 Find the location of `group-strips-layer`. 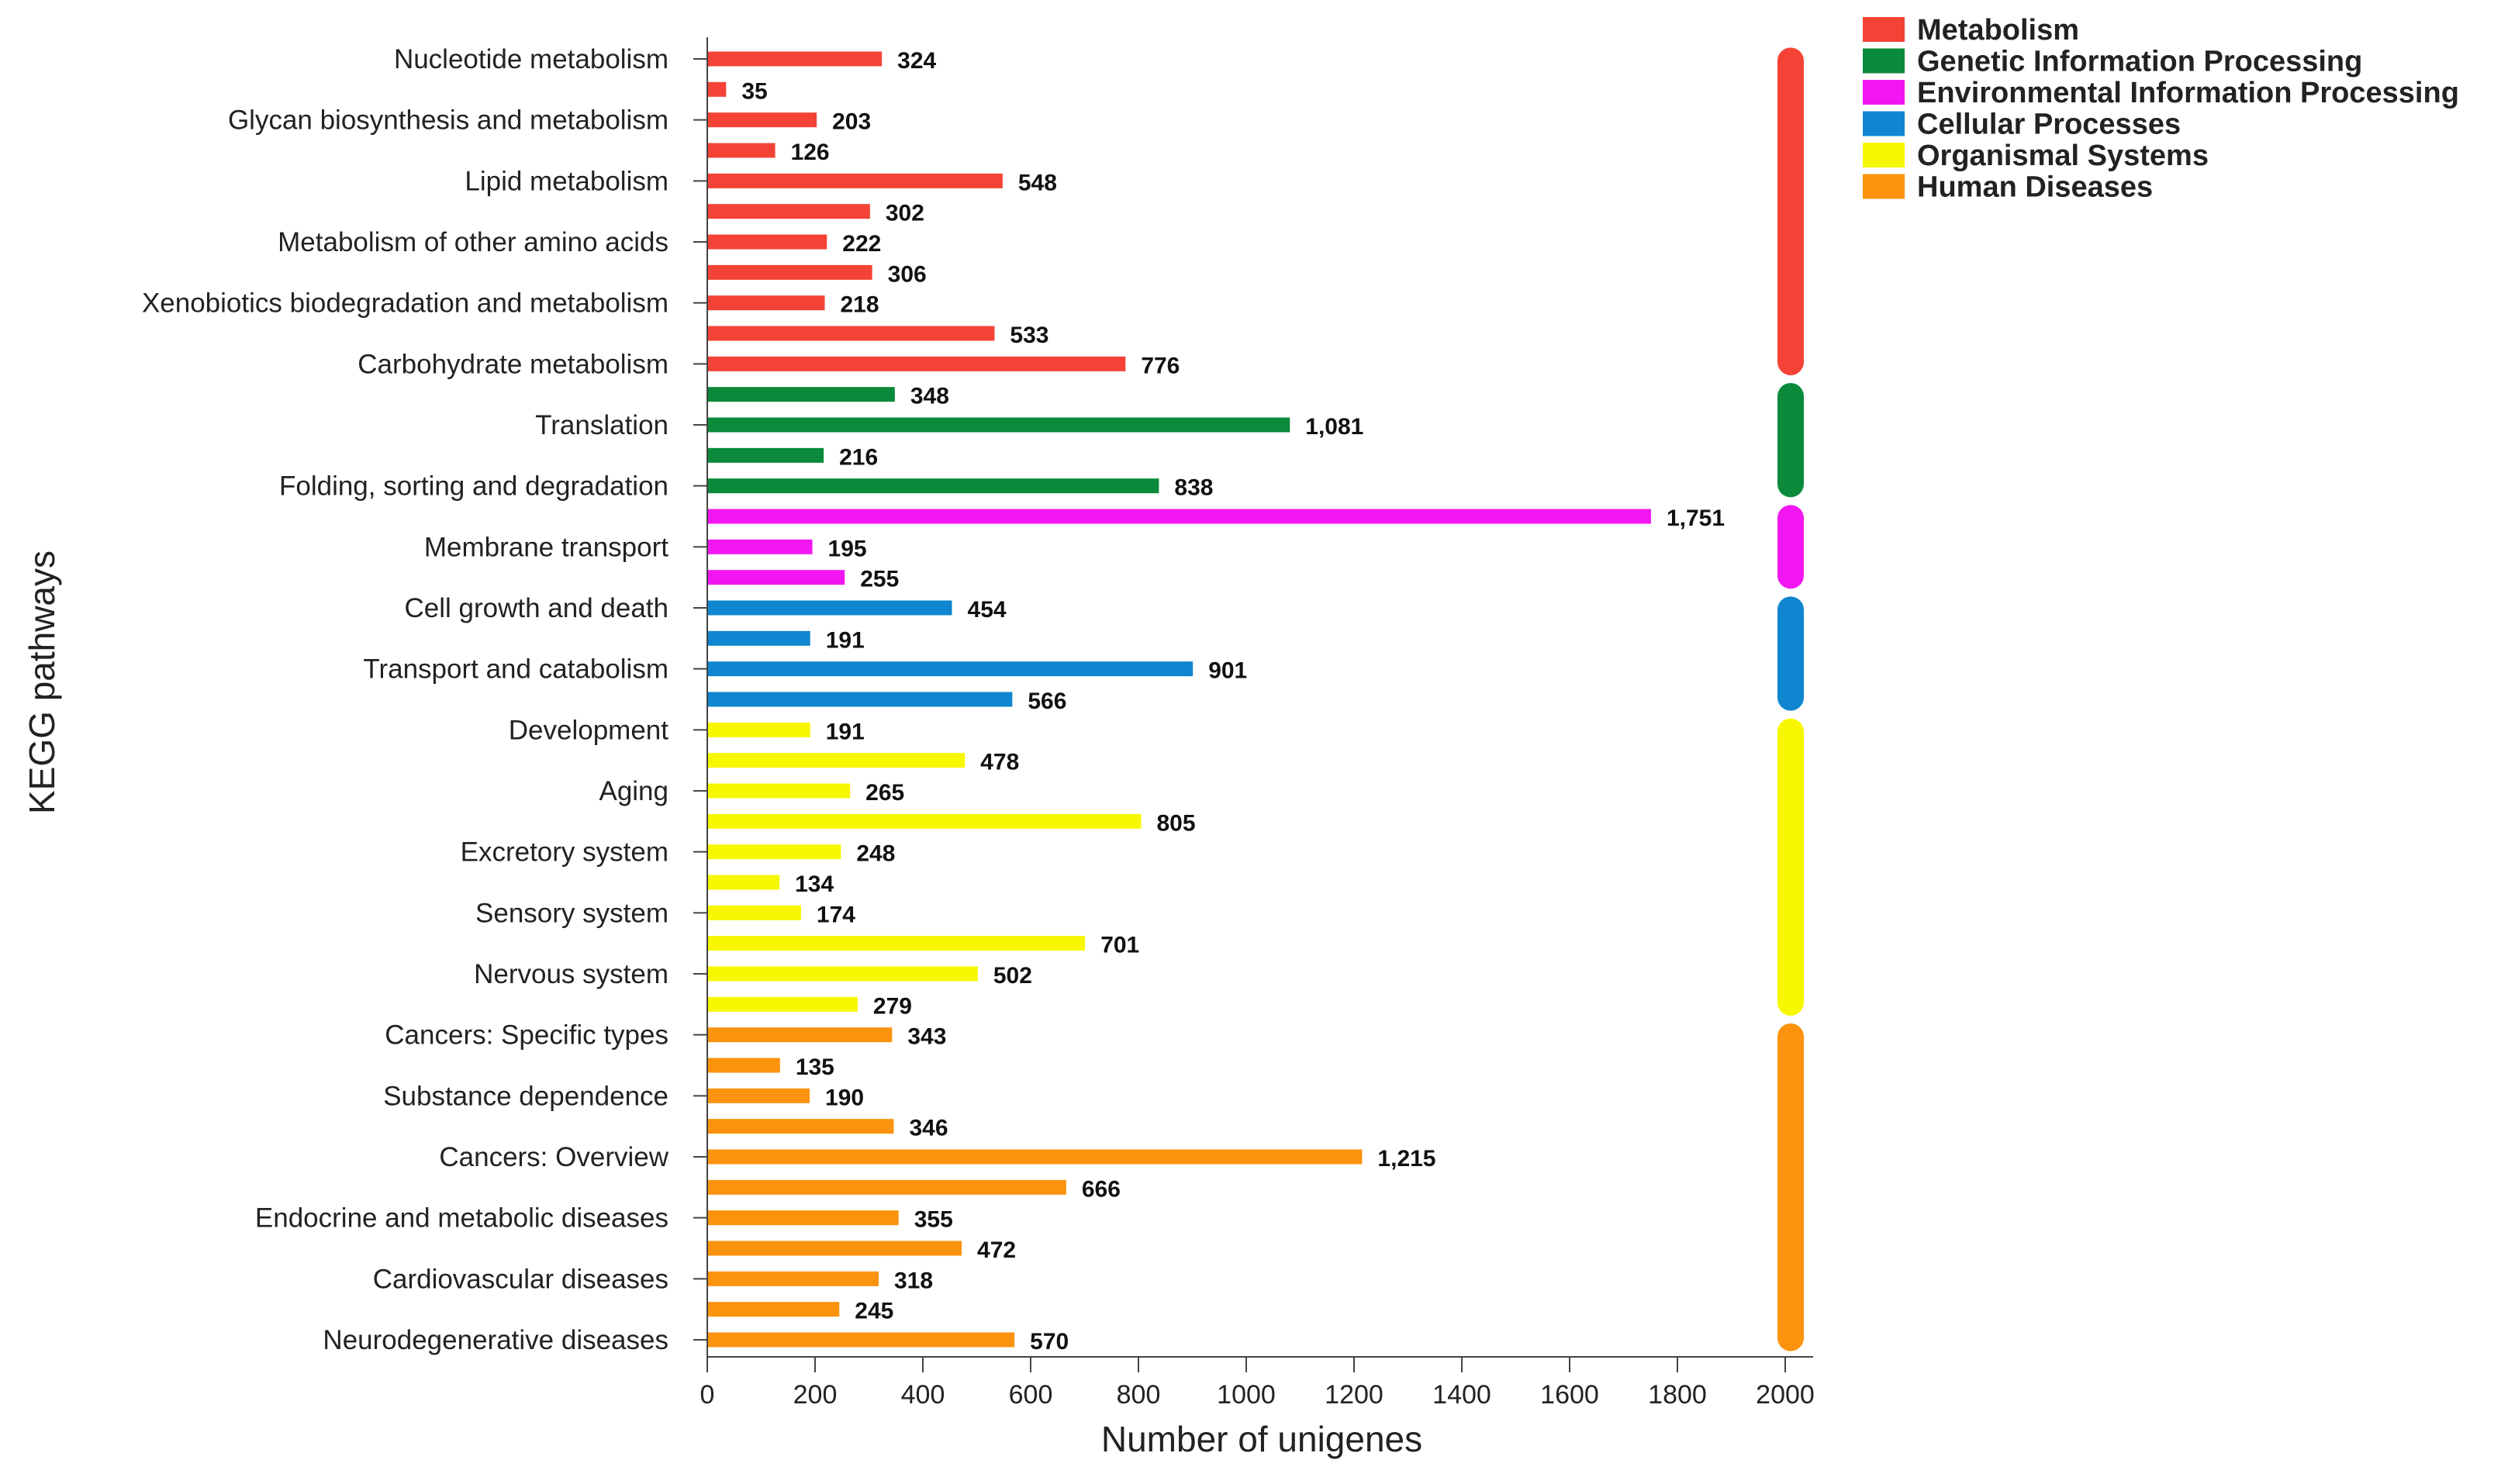

group-strips-layer is located at coordinates (1790, 699).